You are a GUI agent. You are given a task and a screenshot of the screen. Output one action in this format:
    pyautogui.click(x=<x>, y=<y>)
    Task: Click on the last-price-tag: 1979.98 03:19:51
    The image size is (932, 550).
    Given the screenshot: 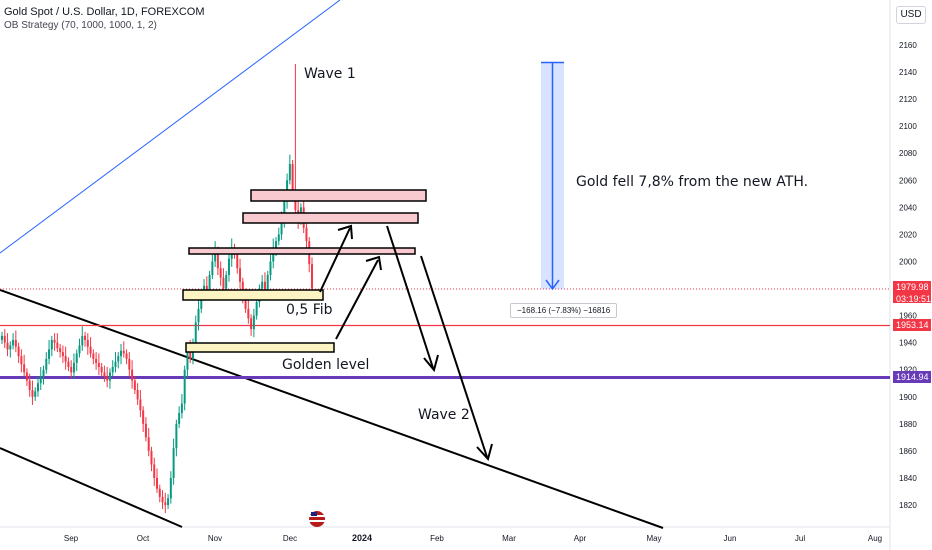 What is the action you would take?
    pyautogui.click(x=912, y=292)
    